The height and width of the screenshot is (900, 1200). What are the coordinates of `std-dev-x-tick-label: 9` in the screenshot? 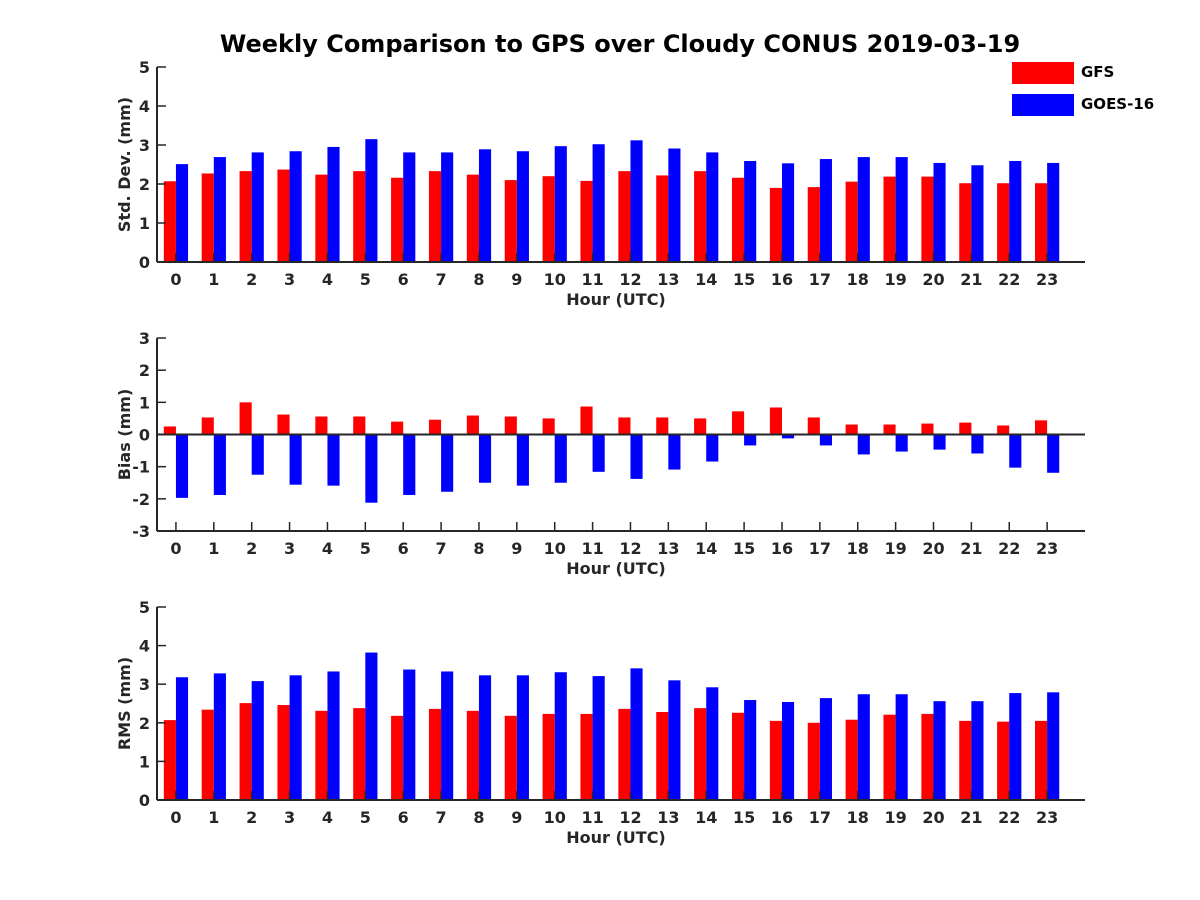 It's located at (516, 279).